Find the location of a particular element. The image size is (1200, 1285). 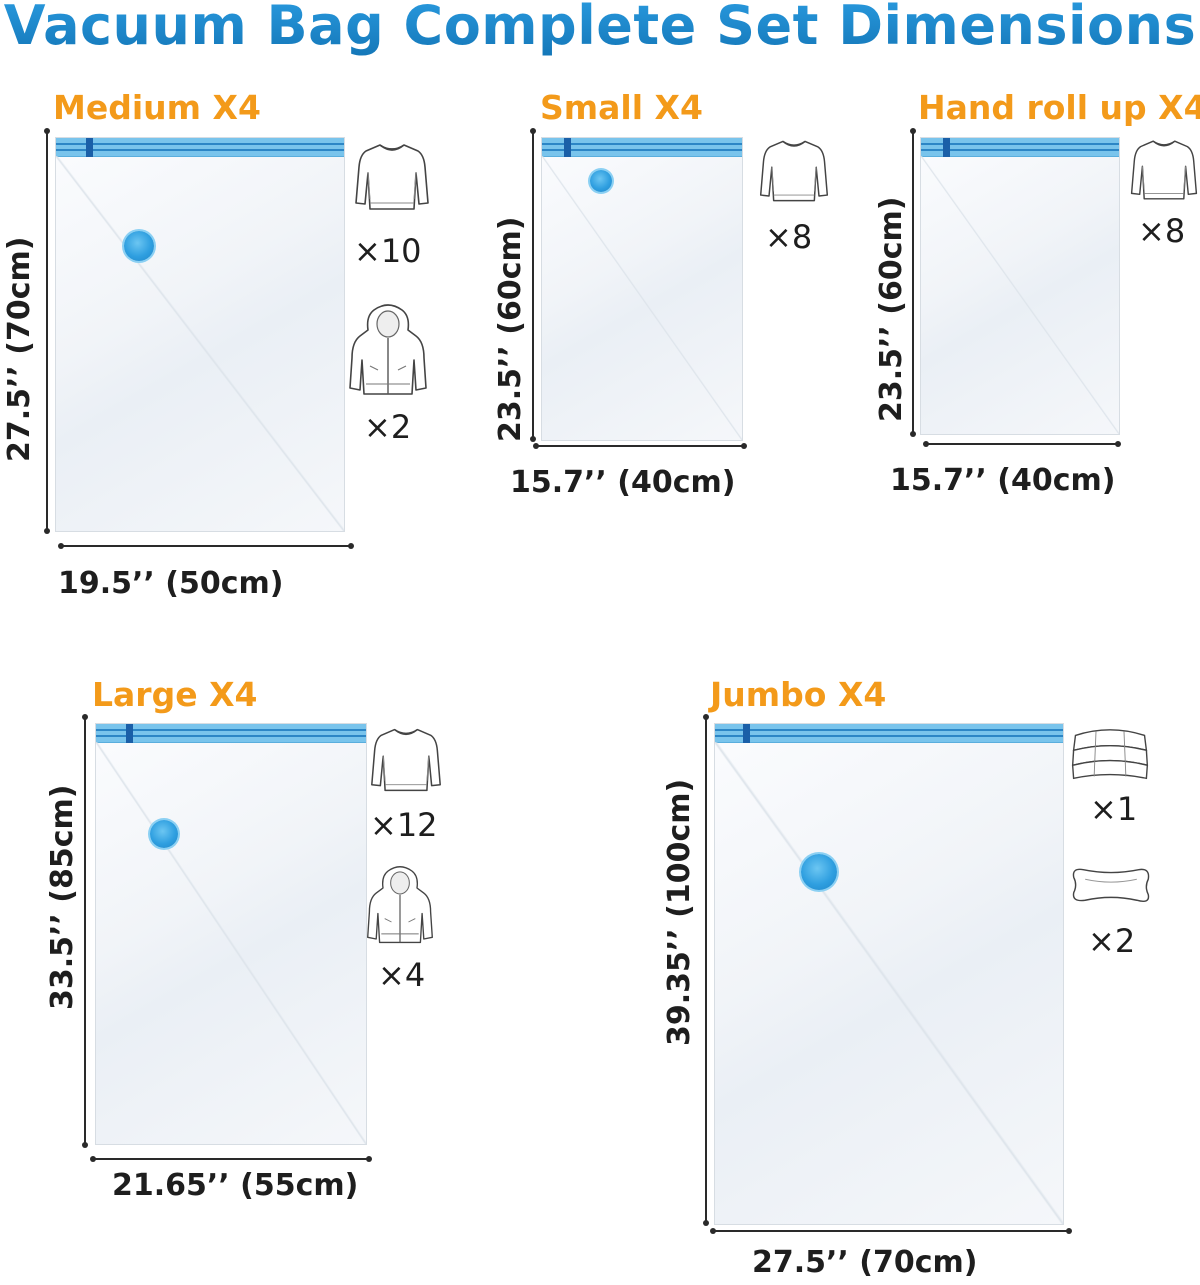

capacity-count: ×4 is located at coordinates (402, 975).